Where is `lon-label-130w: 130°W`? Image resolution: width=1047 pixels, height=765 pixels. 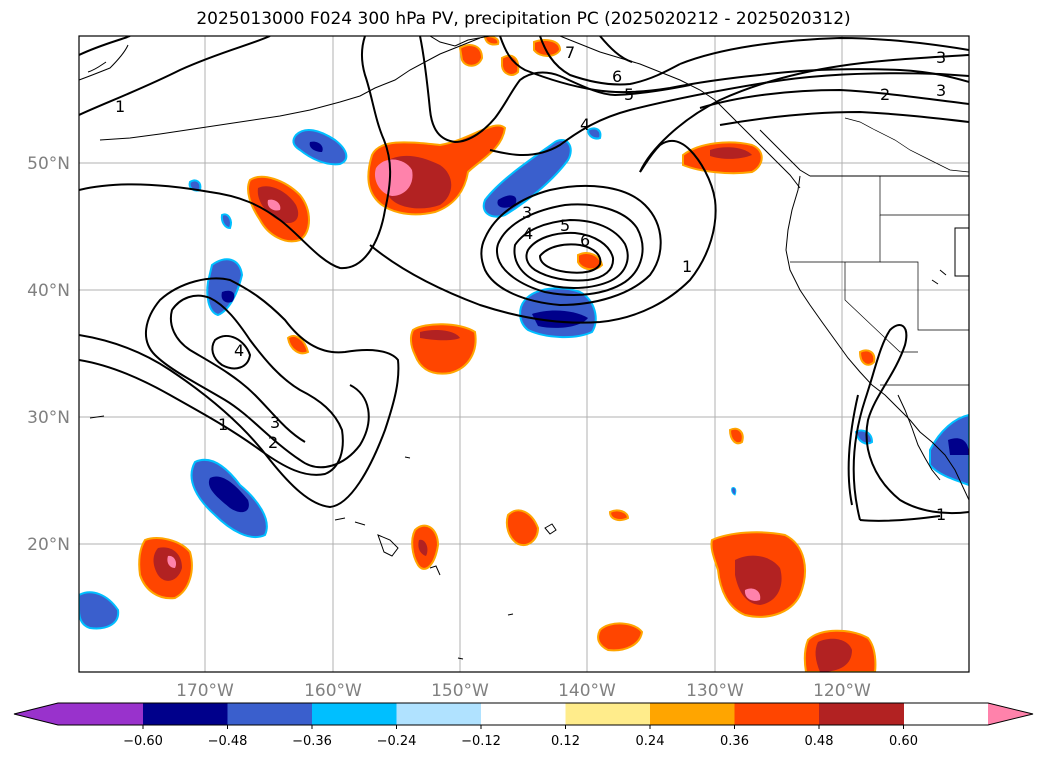 lon-label-130w: 130°W is located at coordinates (715, 691).